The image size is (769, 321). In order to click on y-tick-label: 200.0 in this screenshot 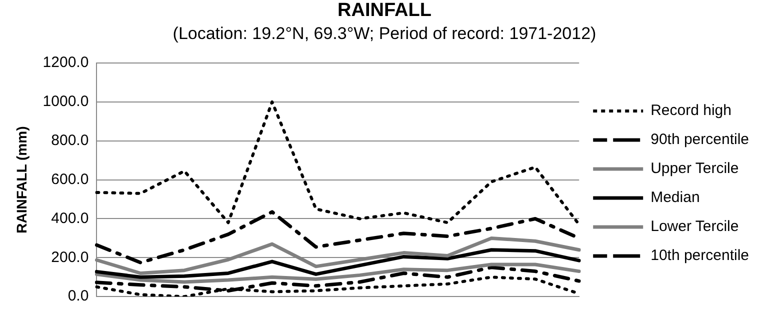, I will do `click(70, 257)`.